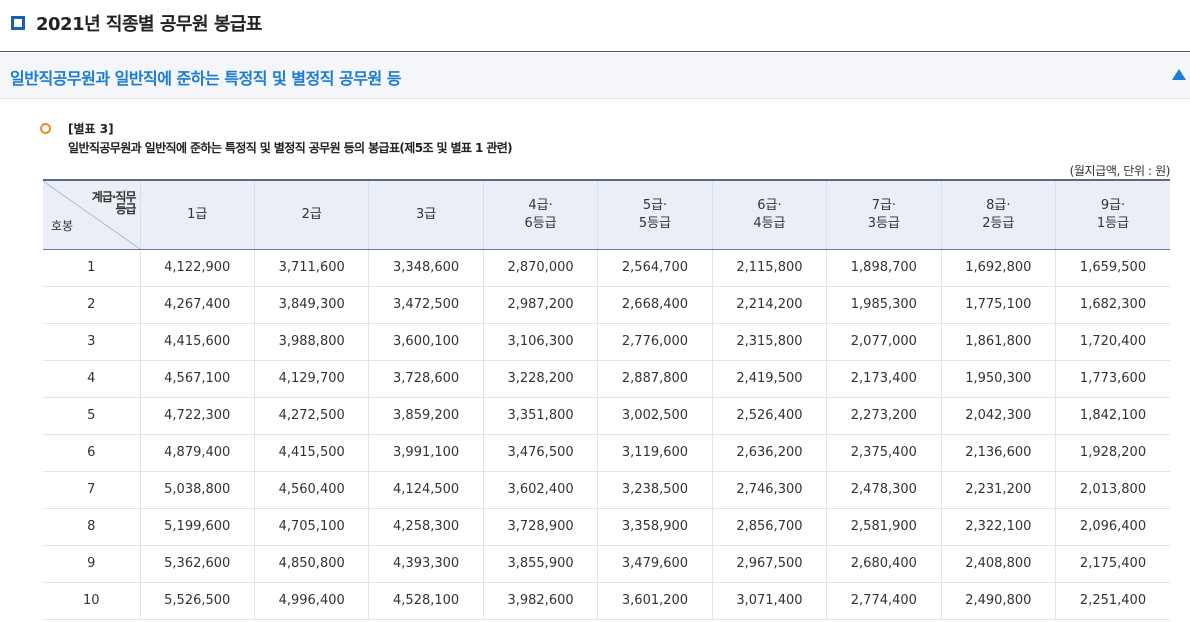 This screenshot has height=622, width=1190. I want to click on salary-cell: 2,746,300, so click(769, 490).